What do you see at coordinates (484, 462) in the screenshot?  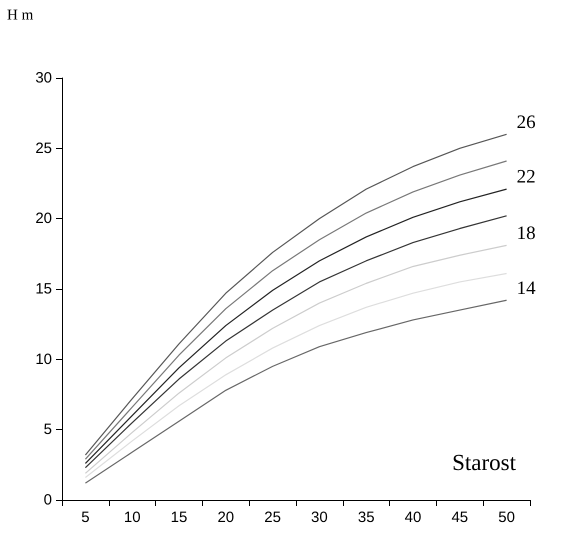 I see `x-axis-title: Starost` at bounding box center [484, 462].